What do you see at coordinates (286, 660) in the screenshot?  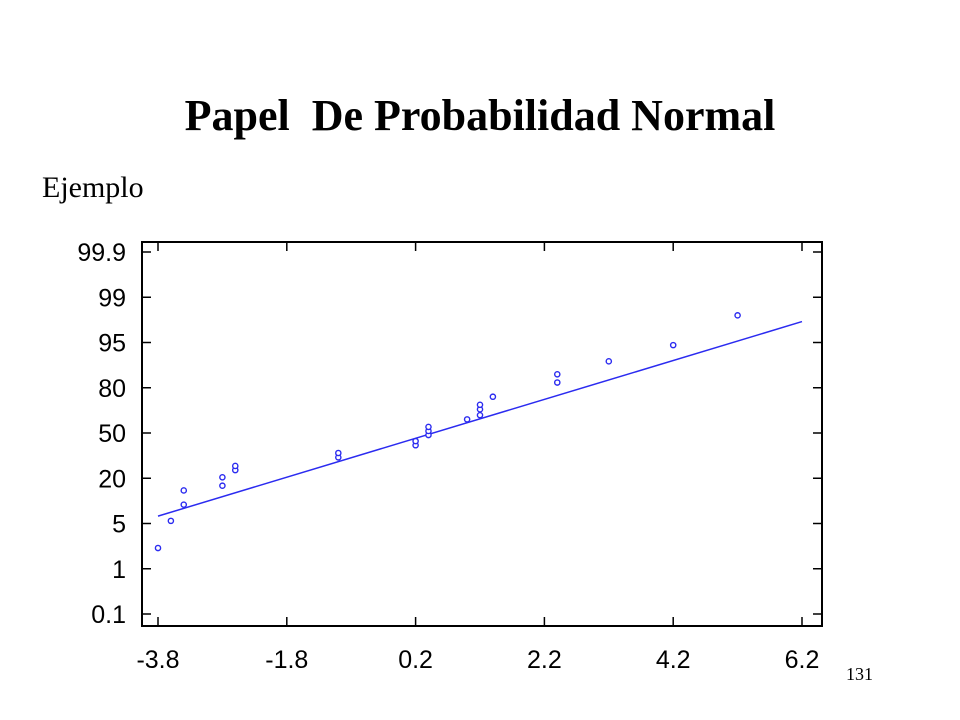 I see `x-tick-label: -1.8` at bounding box center [286, 660].